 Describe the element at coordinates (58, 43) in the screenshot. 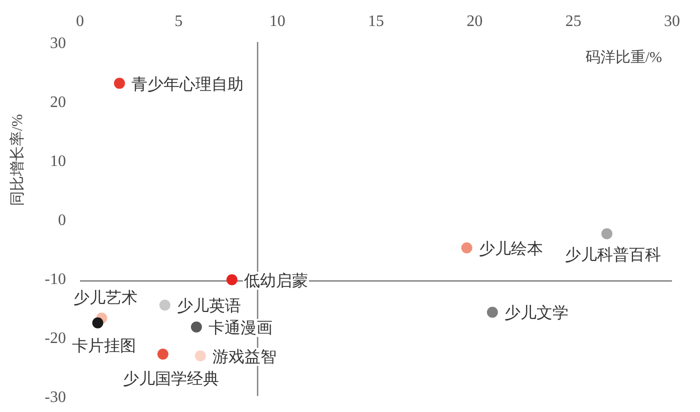

I see `y-tick-label: 30` at that location.